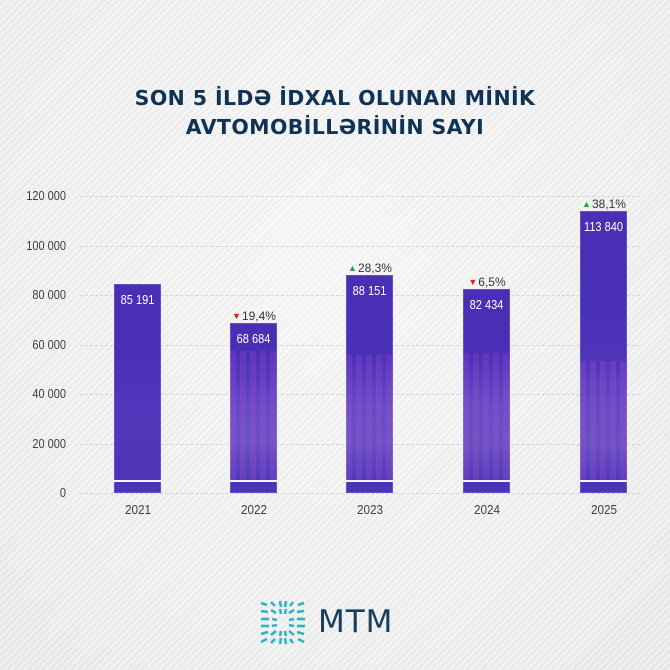 This screenshot has height=670, width=670. Describe the element at coordinates (603, 352) in the screenshot. I see `bar-2025: 113 840` at that location.